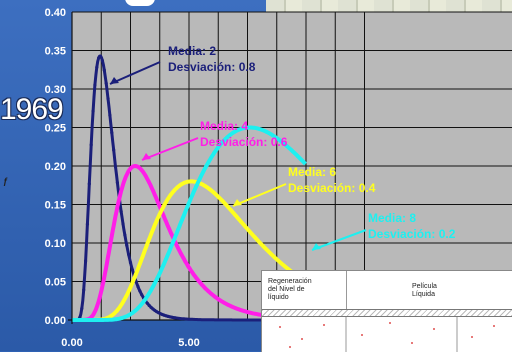  I want to click on diagram-label-regeneration: Regeneración del Nivel de líquido, so click(290, 289).